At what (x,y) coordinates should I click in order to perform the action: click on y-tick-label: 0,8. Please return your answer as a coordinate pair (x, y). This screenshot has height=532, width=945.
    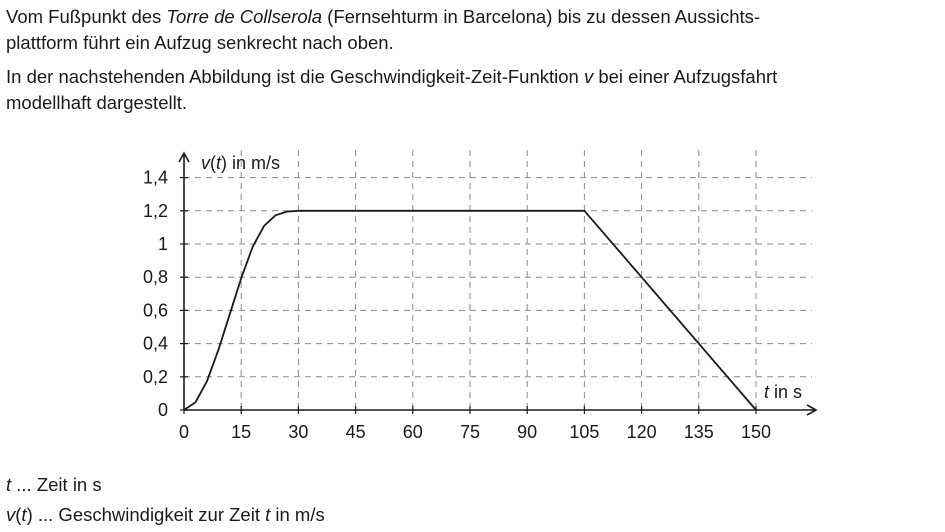
    Looking at the image, I should click on (155, 277).